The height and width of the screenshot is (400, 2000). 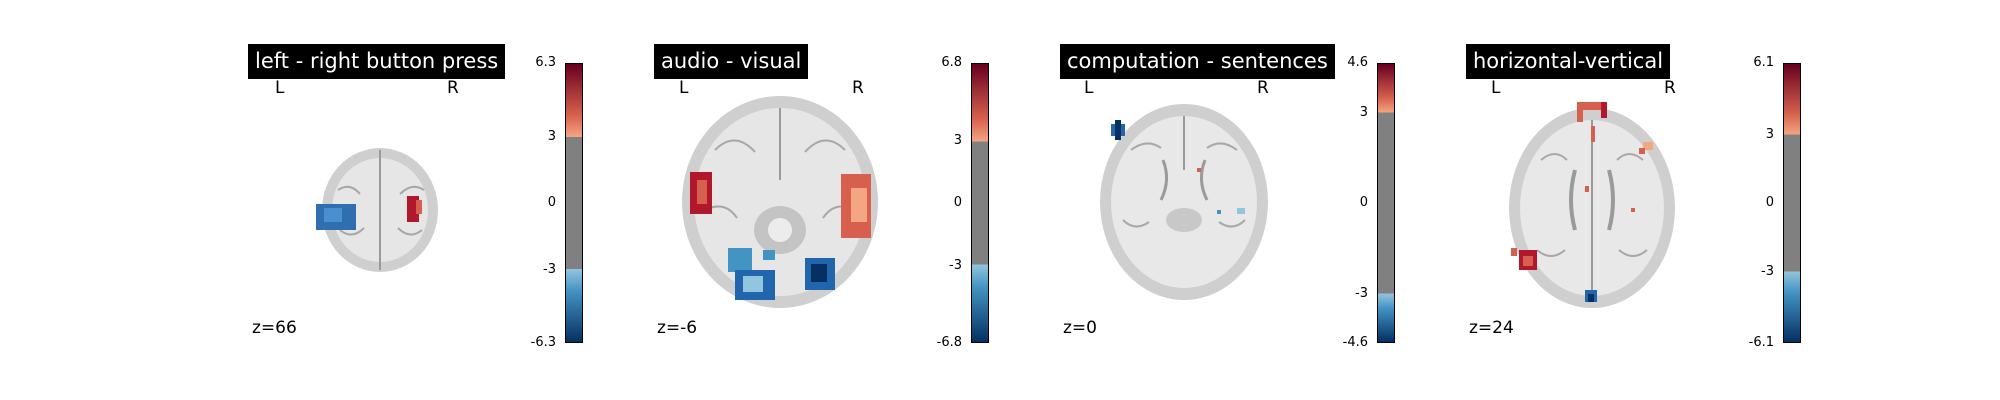 I want to click on colorbar-tick-min: -6.3, so click(x=543, y=342).